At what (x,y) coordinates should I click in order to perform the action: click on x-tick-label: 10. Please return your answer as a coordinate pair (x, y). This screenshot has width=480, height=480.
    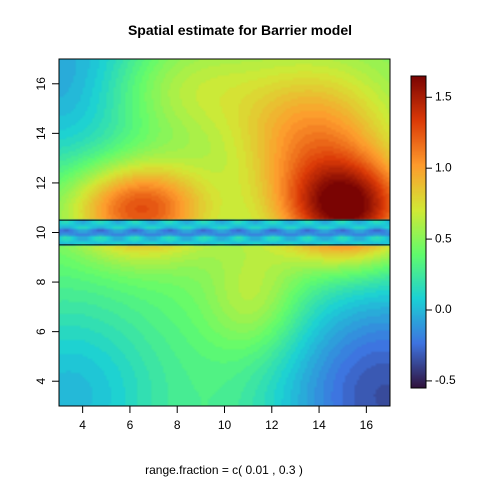
    Looking at the image, I should click on (225, 425).